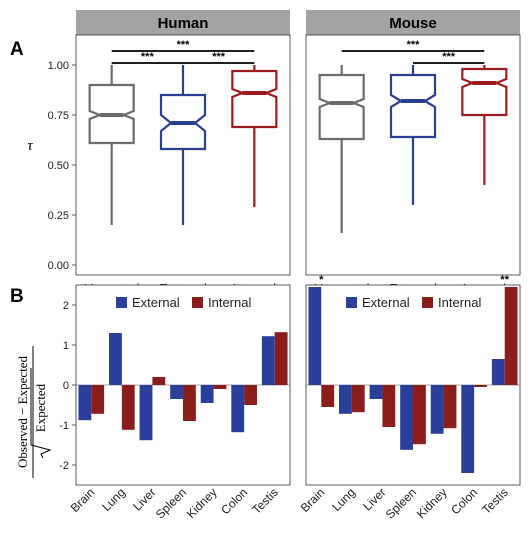 This screenshot has height=550, width=530. Describe the element at coordinates (17, 296) in the screenshot. I see `panel-b-letter: B` at that location.